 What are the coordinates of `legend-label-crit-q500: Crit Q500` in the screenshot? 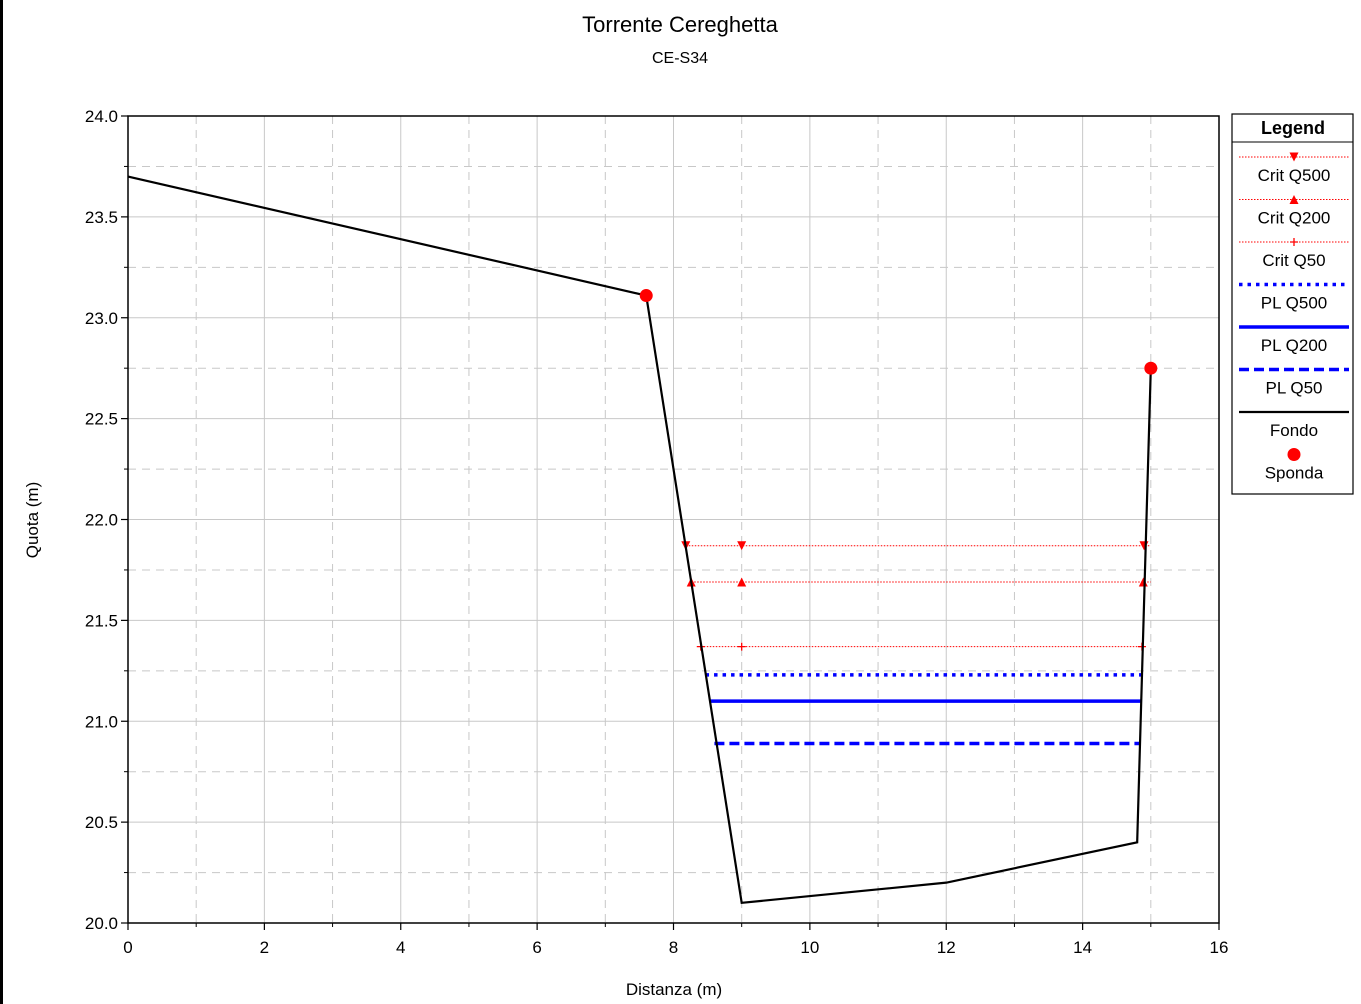 It's located at (1294, 175).